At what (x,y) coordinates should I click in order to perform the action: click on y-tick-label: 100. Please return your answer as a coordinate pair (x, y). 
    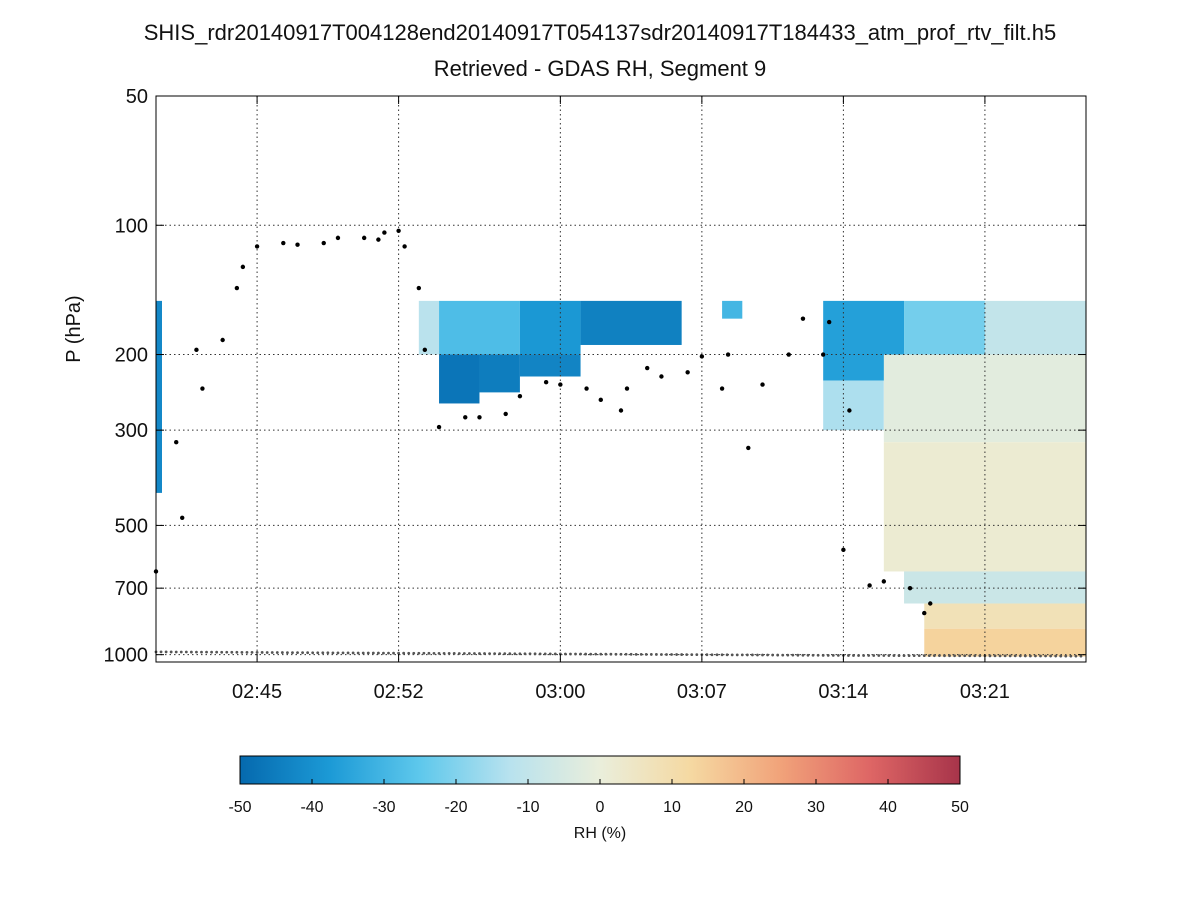
    Looking at the image, I should click on (131, 226).